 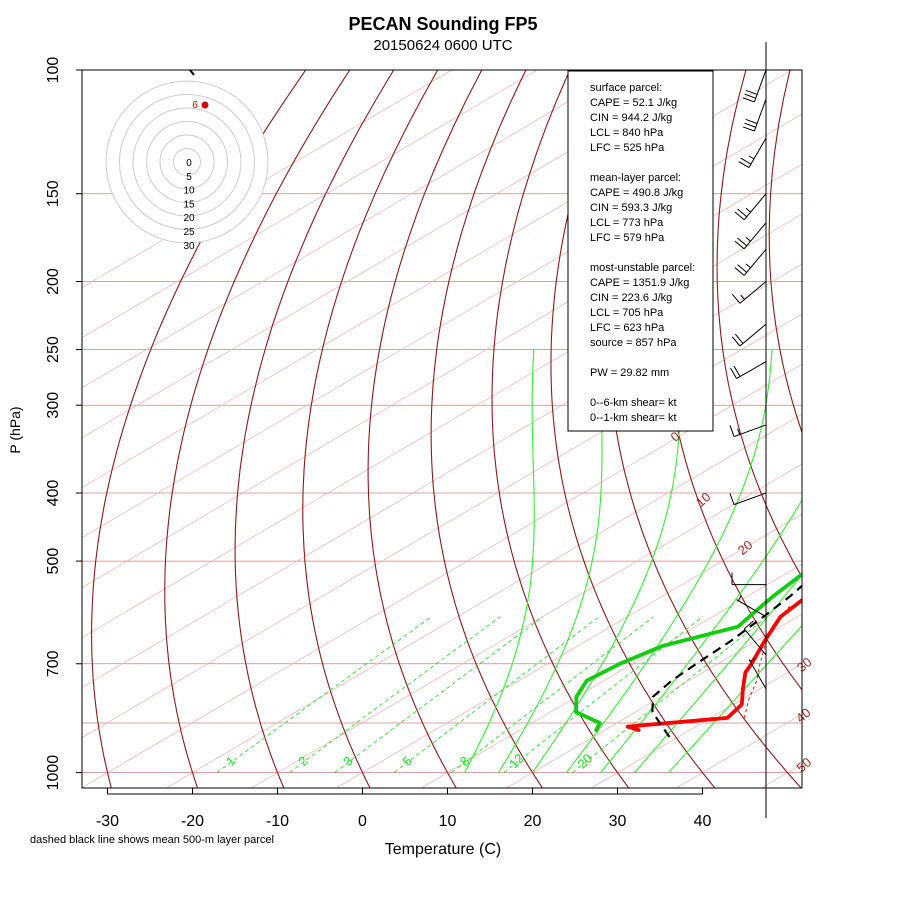 What do you see at coordinates (192, 821) in the screenshot?
I see `x-tick-label: -20` at bounding box center [192, 821].